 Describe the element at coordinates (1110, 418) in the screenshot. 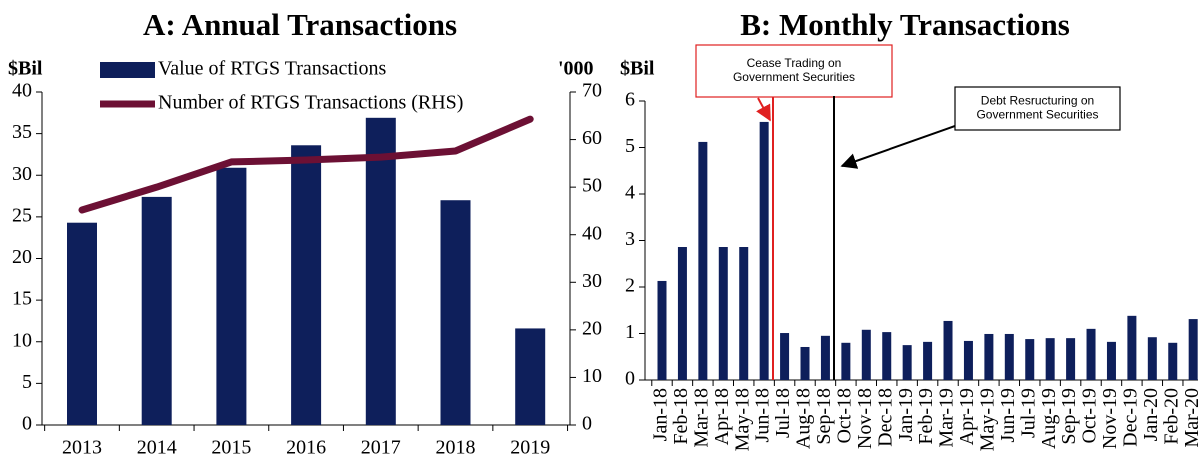

I see `x-tick-label: Nov-19` at that location.